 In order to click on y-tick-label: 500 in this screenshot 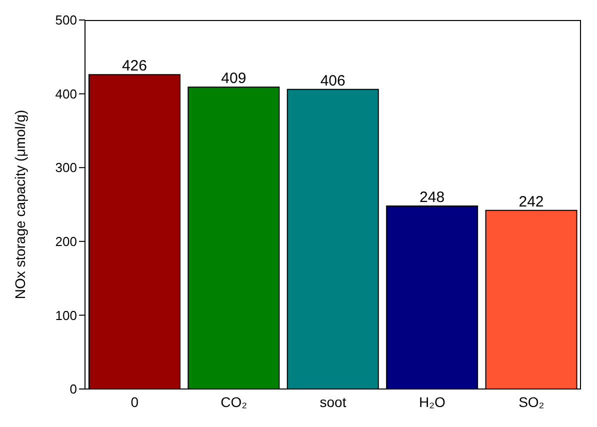, I will do `click(66, 20)`.